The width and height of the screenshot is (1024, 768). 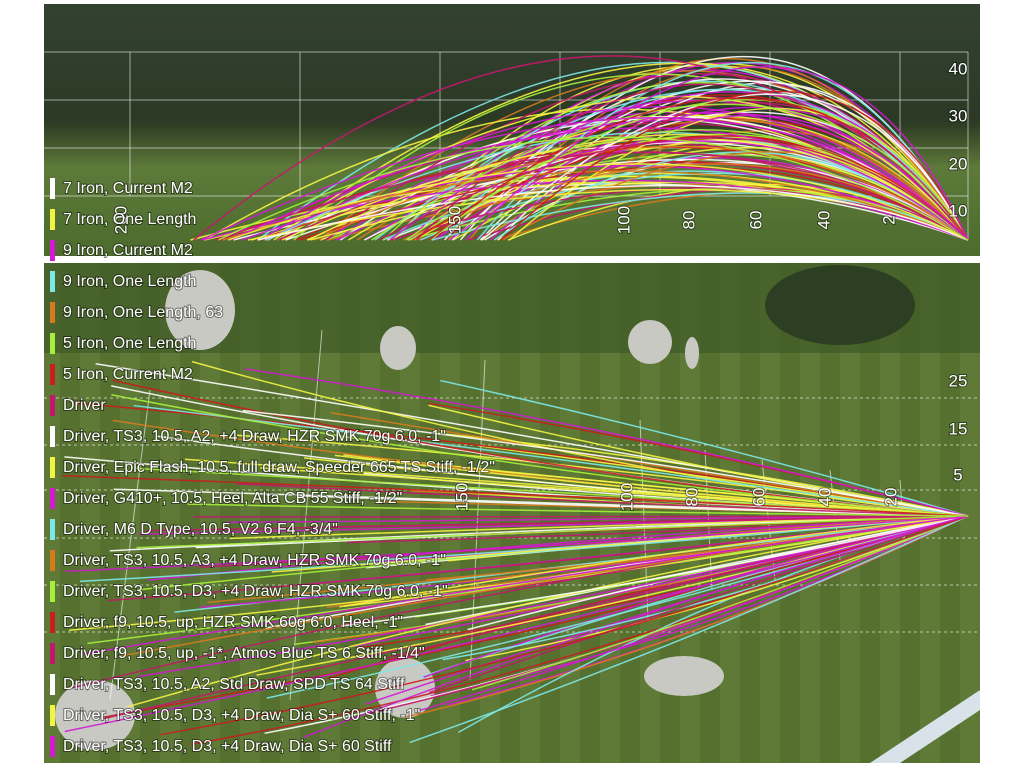 What do you see at coordinates (129, 281) in the screenshot?
I see `legend-label: 9 Iron, One Length` at bounding box center [129, 281].